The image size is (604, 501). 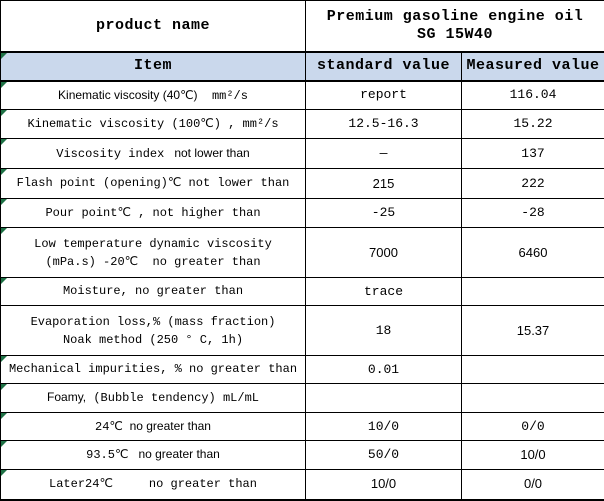 What do you see at coordinates (533, 253) in the screenshot?
I see `cell-measured-value: 6460` at bounding box center [533, 253].